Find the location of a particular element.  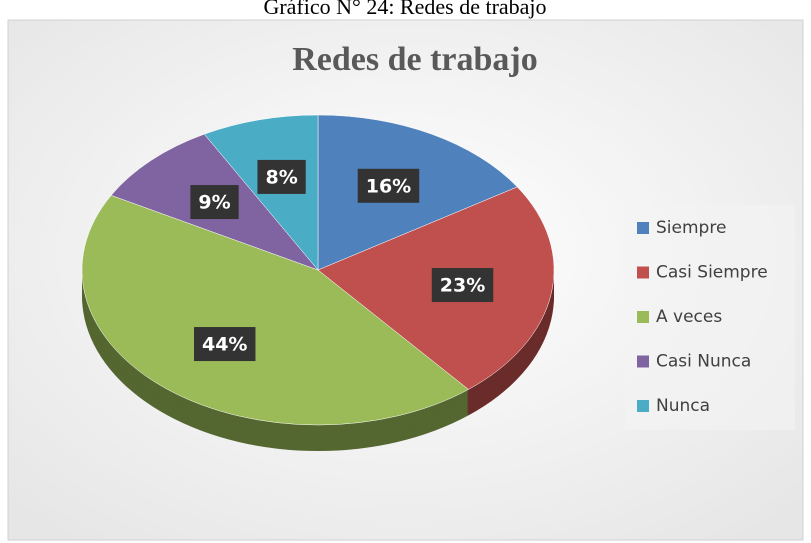

chart-title: Redes de trabajo is located at coordinates (415, 59).